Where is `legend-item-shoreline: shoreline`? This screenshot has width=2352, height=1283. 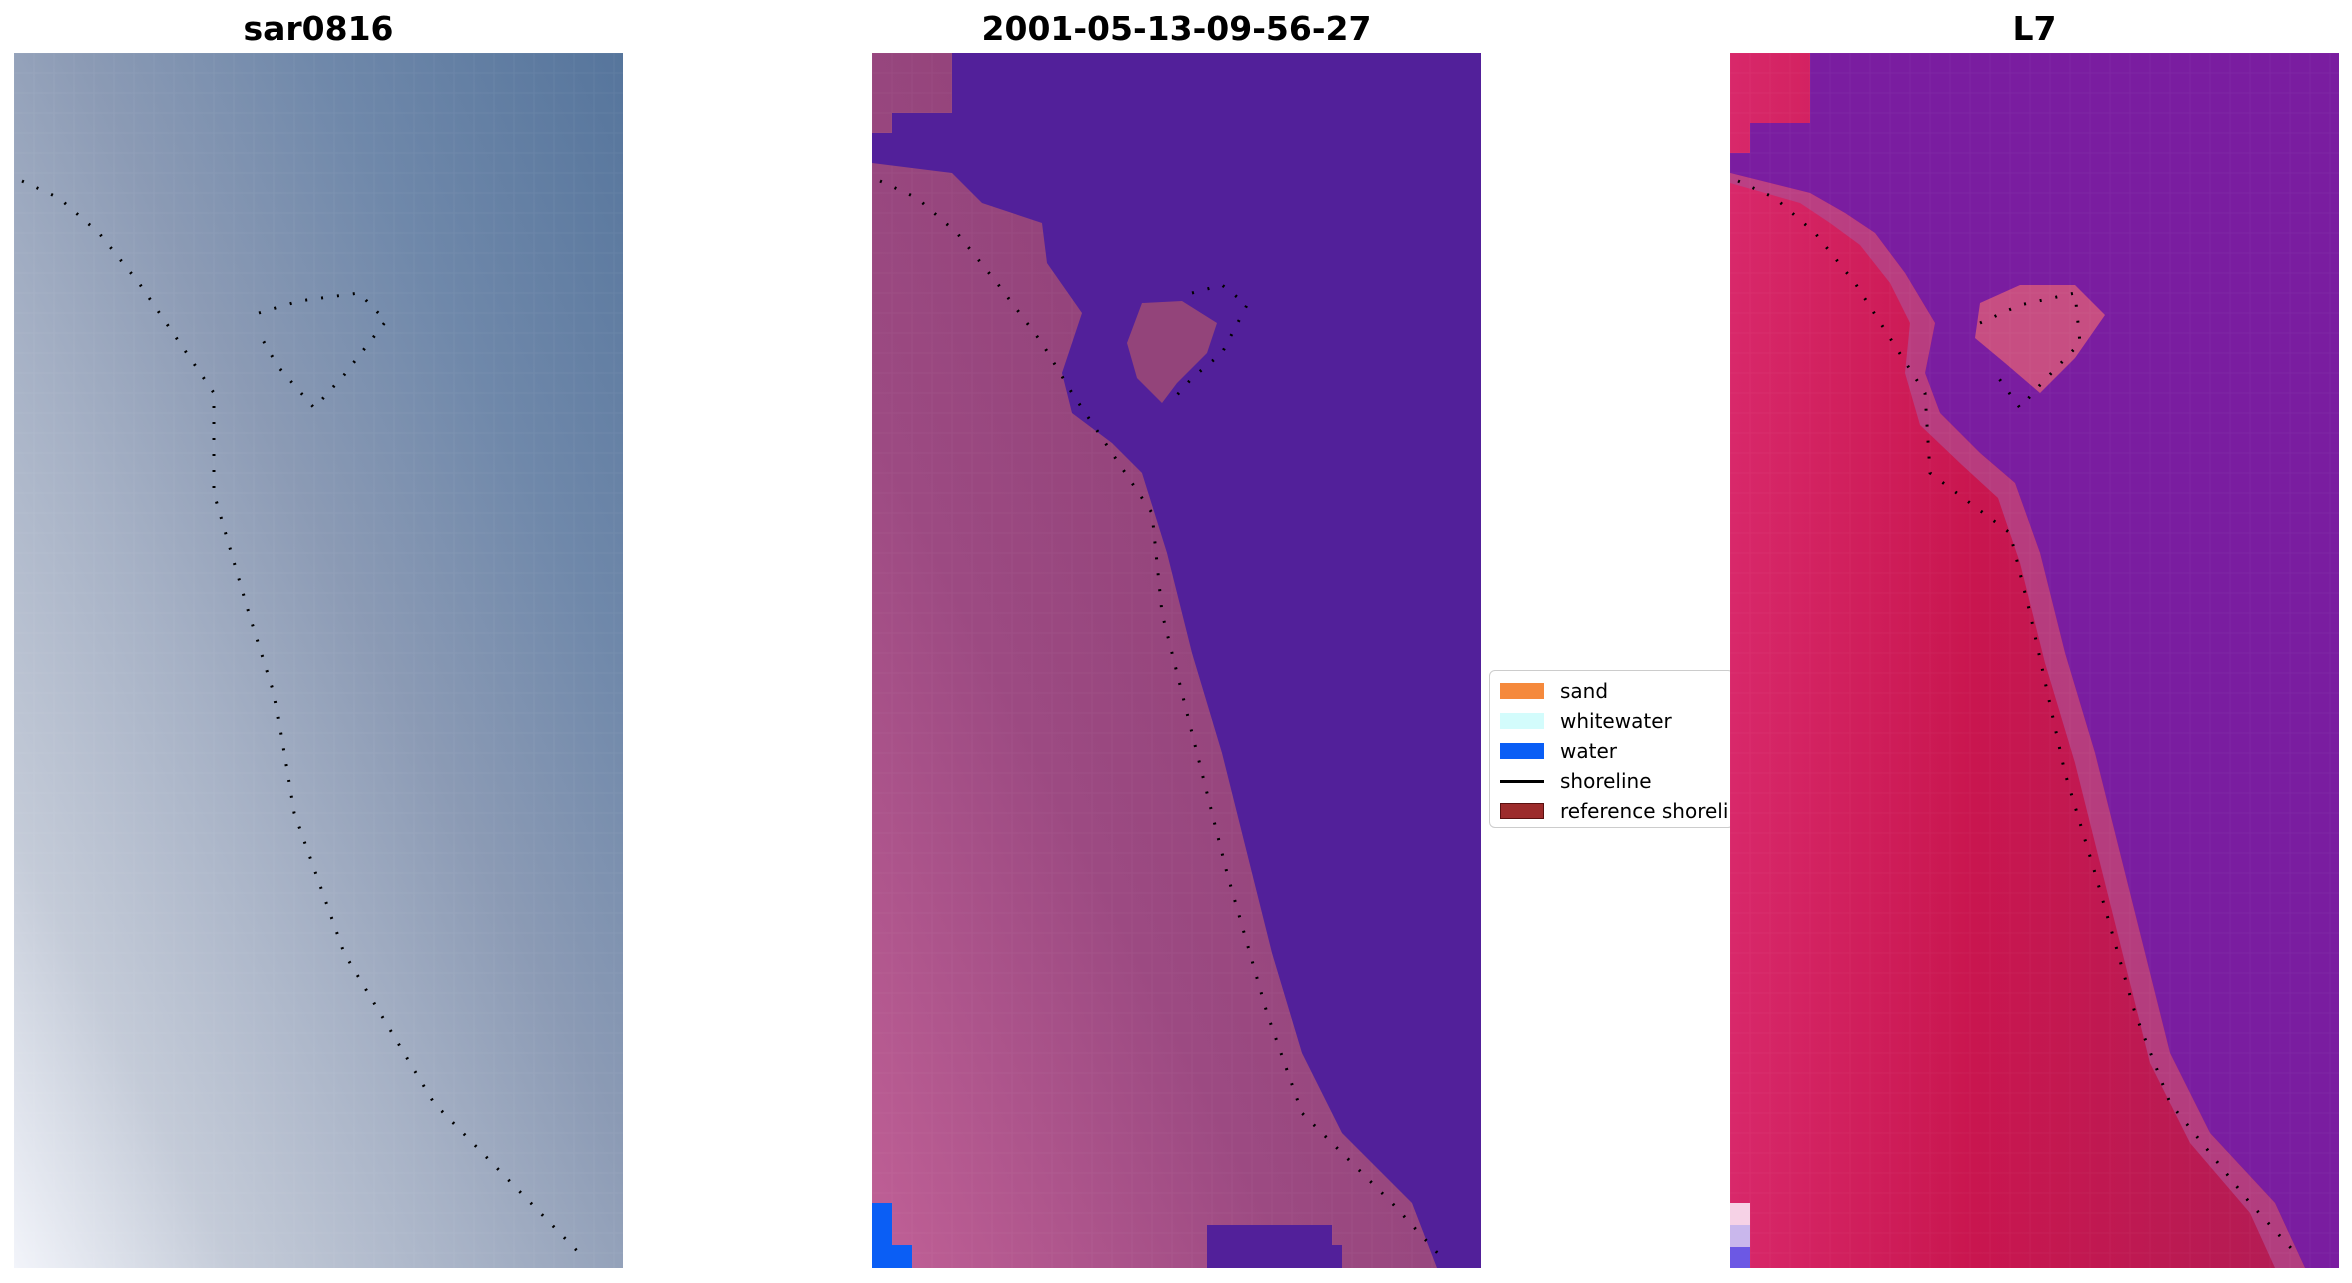
legend-item-shoreline: shoreline is located at coordinates (1576, 781).